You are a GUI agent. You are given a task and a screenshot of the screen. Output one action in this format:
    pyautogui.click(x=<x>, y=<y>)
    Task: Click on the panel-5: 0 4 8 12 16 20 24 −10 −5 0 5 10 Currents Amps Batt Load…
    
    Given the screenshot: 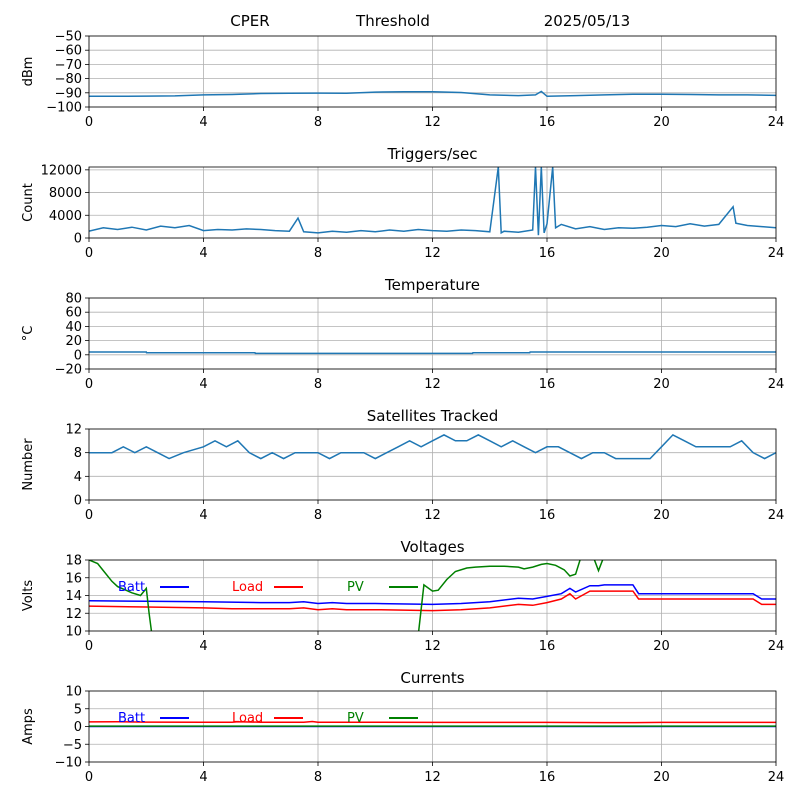 What is the action you would take?
    pyautogui.click(x=402, y=727)
    